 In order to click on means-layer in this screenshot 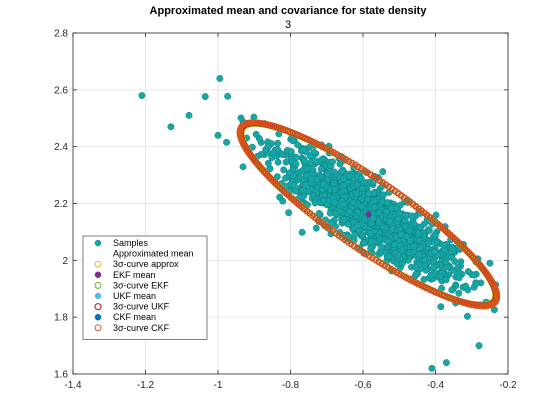, I will do `click(368, 214)`.